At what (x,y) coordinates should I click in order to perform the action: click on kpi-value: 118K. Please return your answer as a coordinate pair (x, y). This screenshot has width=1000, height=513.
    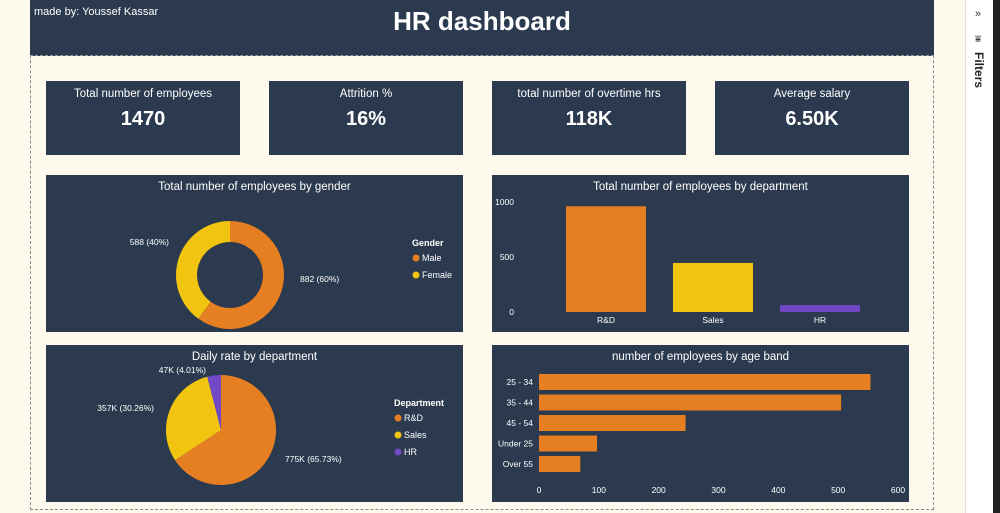
    Looking at the image, I should click on (589, 119).